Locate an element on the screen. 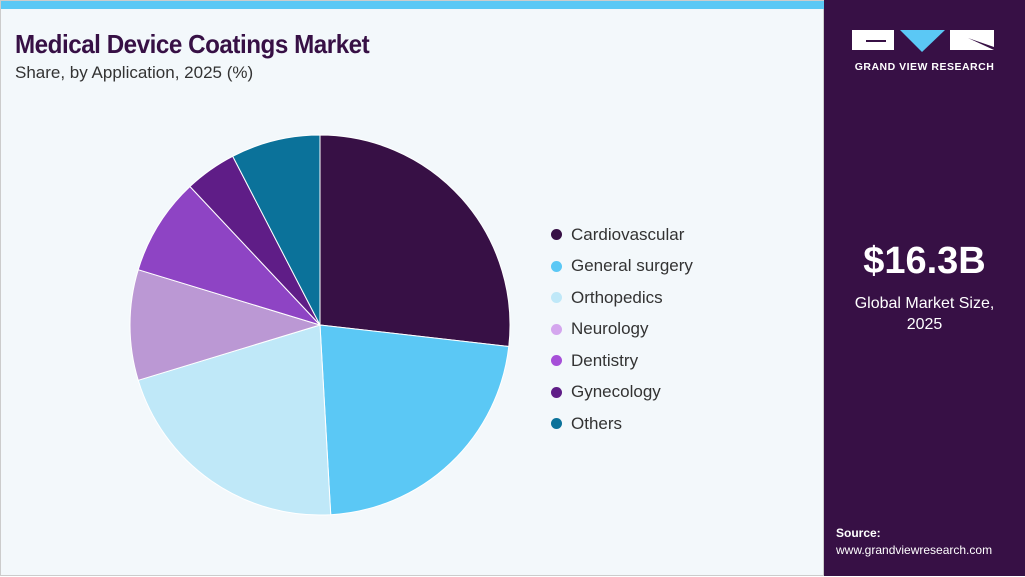 The width and height of the screenshot is (1025, 577). pie-slice-neurology is located at coordinates (225, 325).